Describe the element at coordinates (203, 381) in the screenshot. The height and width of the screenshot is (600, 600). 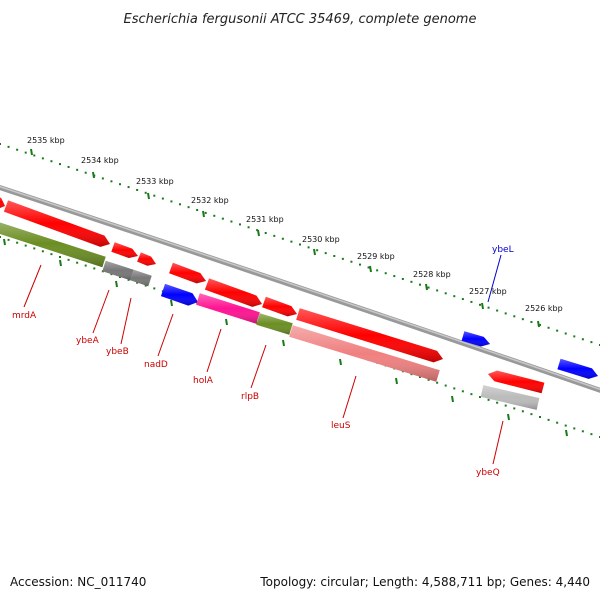
I see `gene-label-holA: holA` at that location.